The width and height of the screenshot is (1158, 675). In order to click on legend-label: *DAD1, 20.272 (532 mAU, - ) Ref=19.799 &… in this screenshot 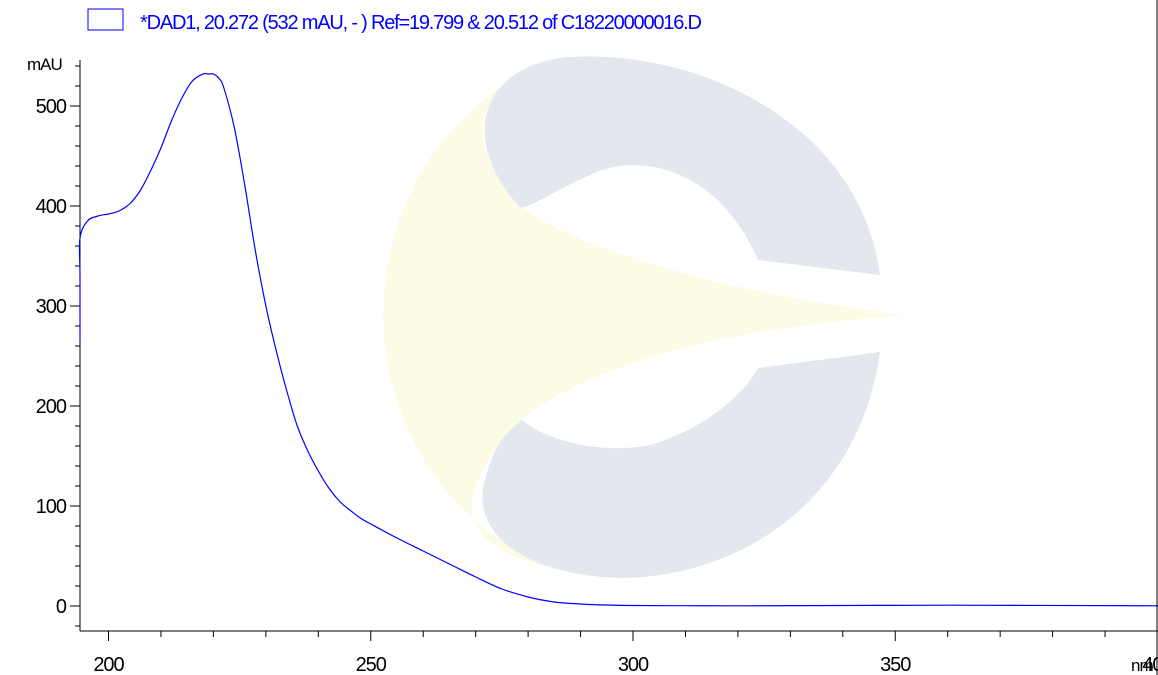, I will do `click(420, 23)`.